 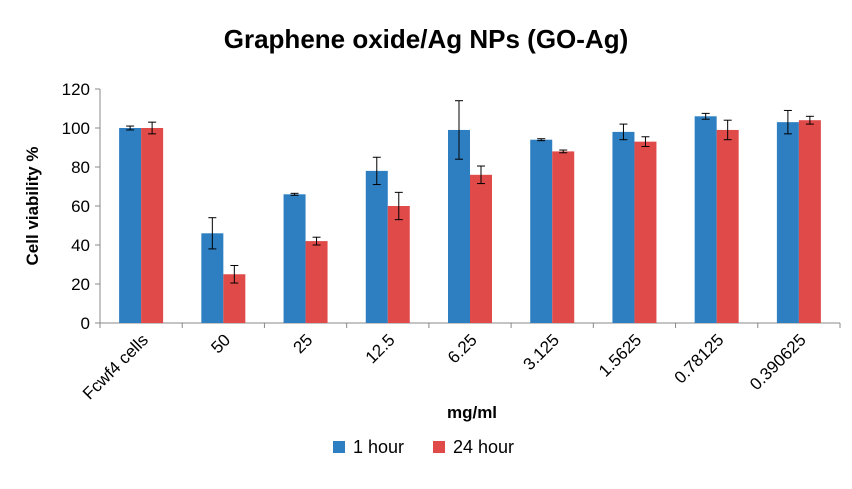 I want to click on x-tick-label: 3.125, so click(x=542, y=352).